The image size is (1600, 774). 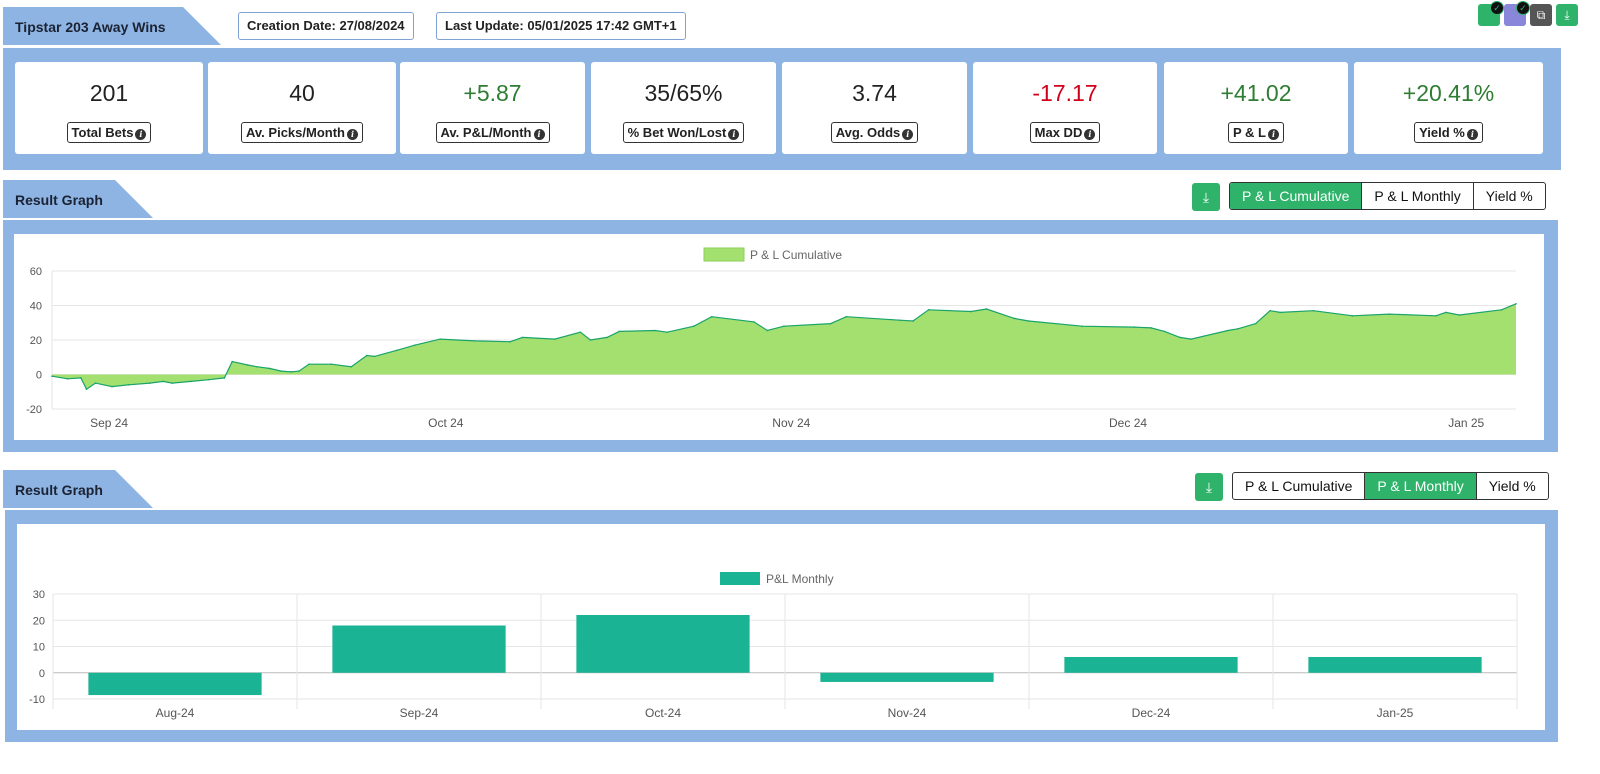 What do you see at coordinates (109, 132) in the screenshot?
I see `stat-label: Total Bets i` at bounding box center [109, 132].